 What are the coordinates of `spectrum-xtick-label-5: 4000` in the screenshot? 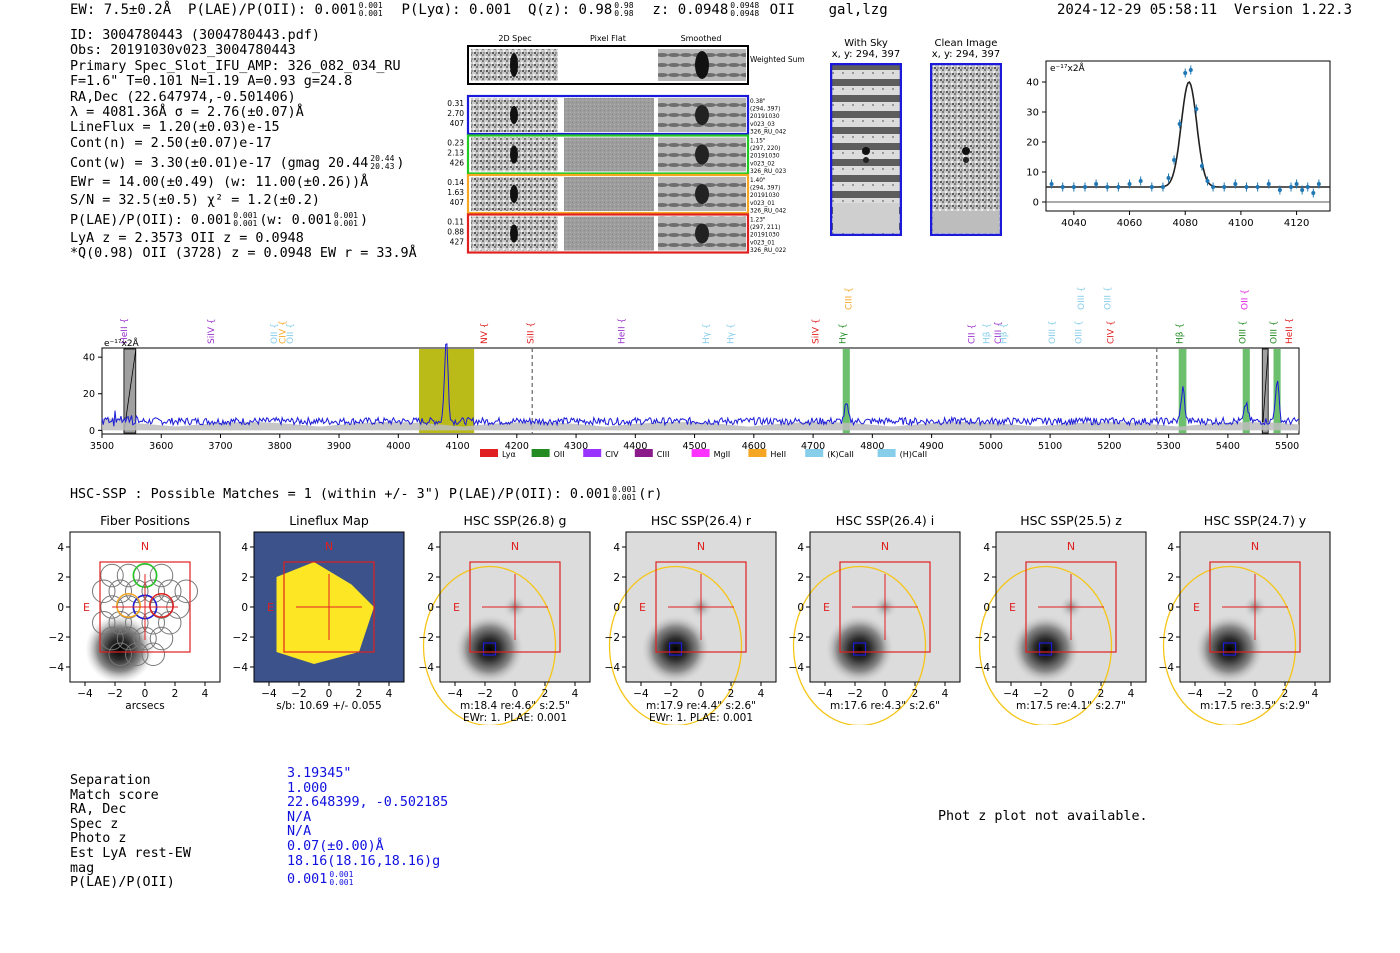 It's located at (398, 446).